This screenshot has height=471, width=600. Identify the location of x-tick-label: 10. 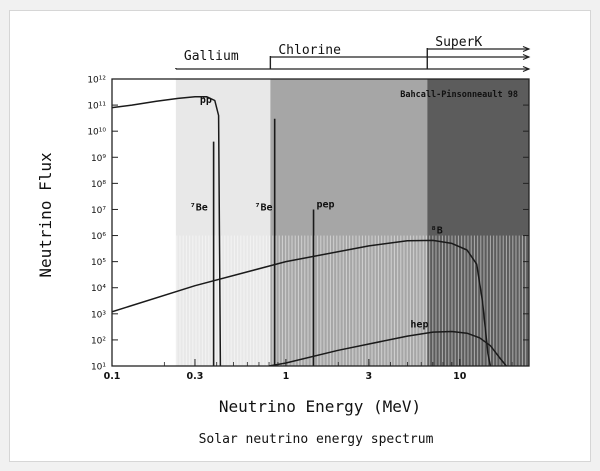
(460, 376).